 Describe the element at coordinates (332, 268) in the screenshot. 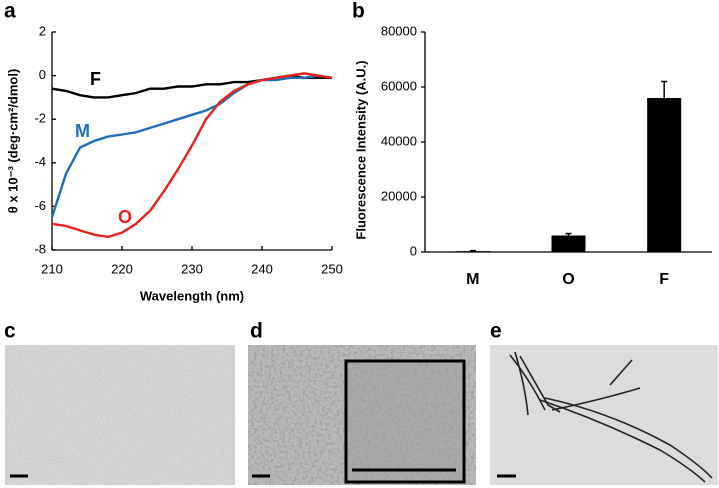

I see `x-tick-label: 250` at that location.